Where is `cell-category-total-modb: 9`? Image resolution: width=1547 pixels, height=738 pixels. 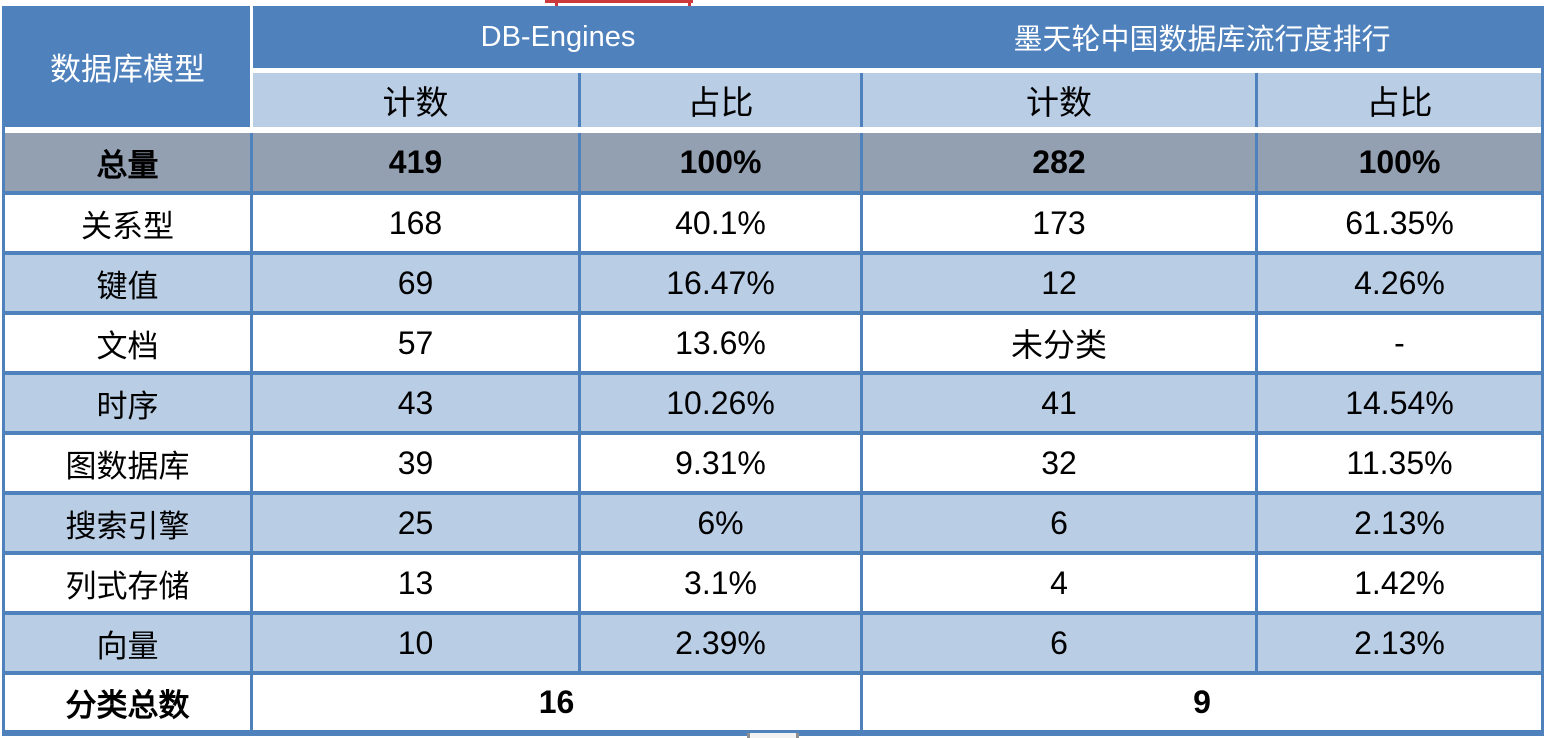 cell-category-total-modb: 9 is located at coordinates (1202, 702).